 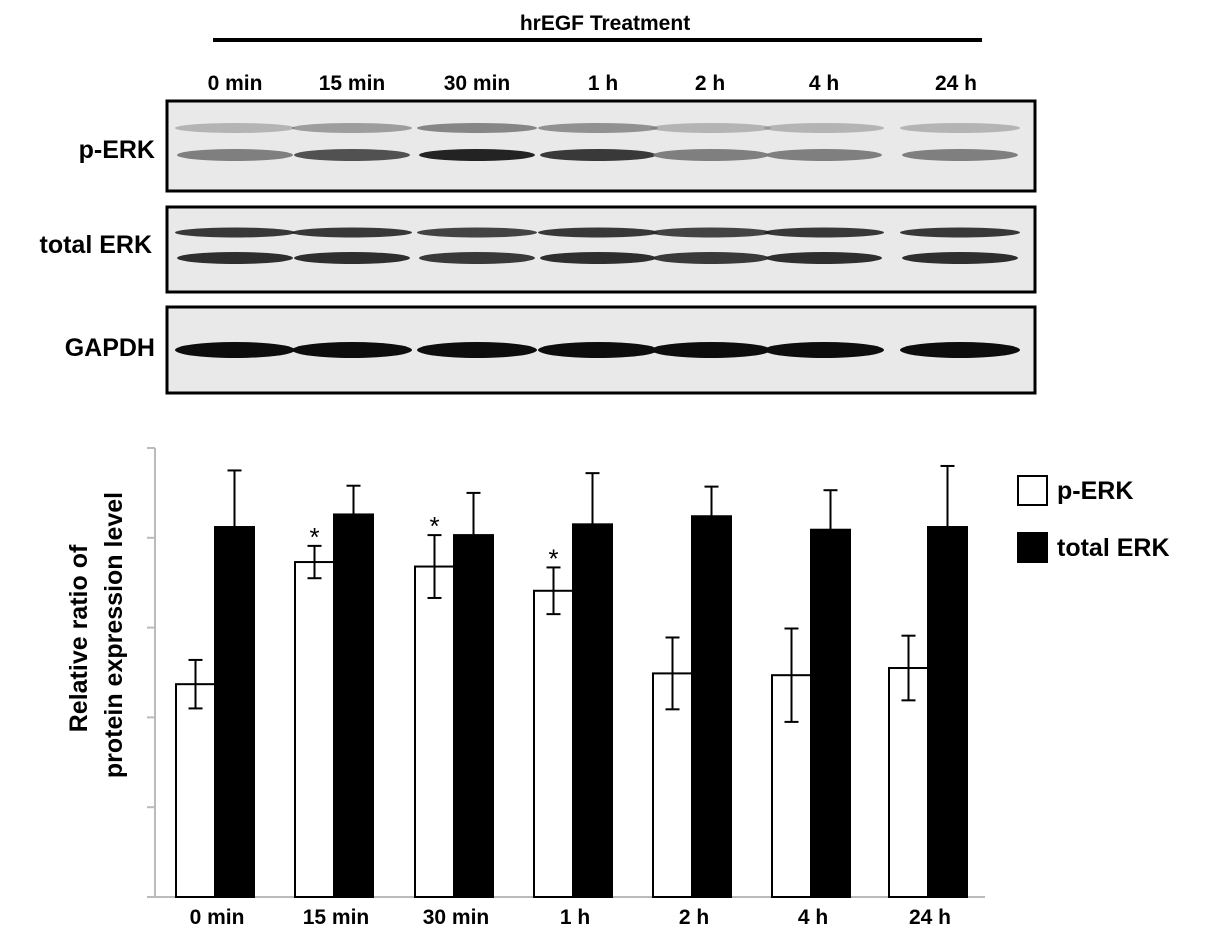 I want to click on lane-label: 4 h, so click(x=824, y=83).